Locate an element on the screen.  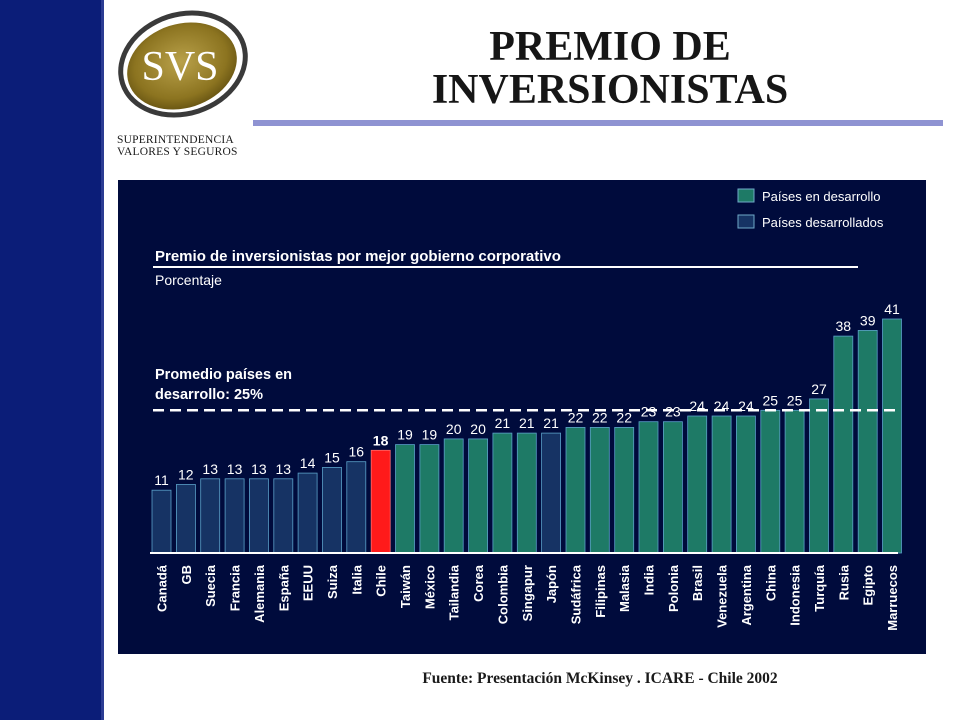
category-label: Suecia is located at coordinates (210, 585).